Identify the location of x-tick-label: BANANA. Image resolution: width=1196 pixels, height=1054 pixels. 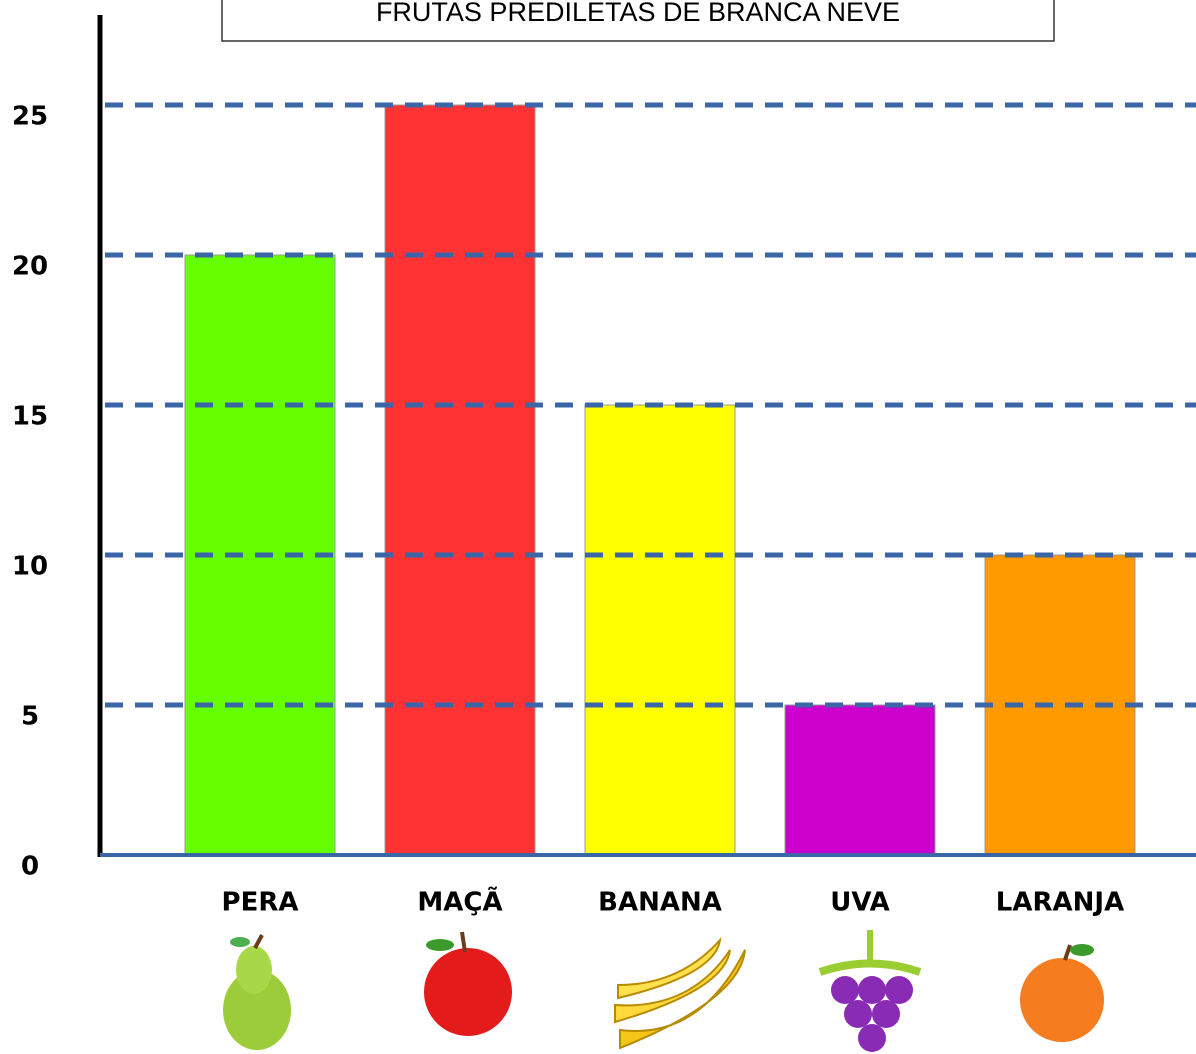
(660, 903).